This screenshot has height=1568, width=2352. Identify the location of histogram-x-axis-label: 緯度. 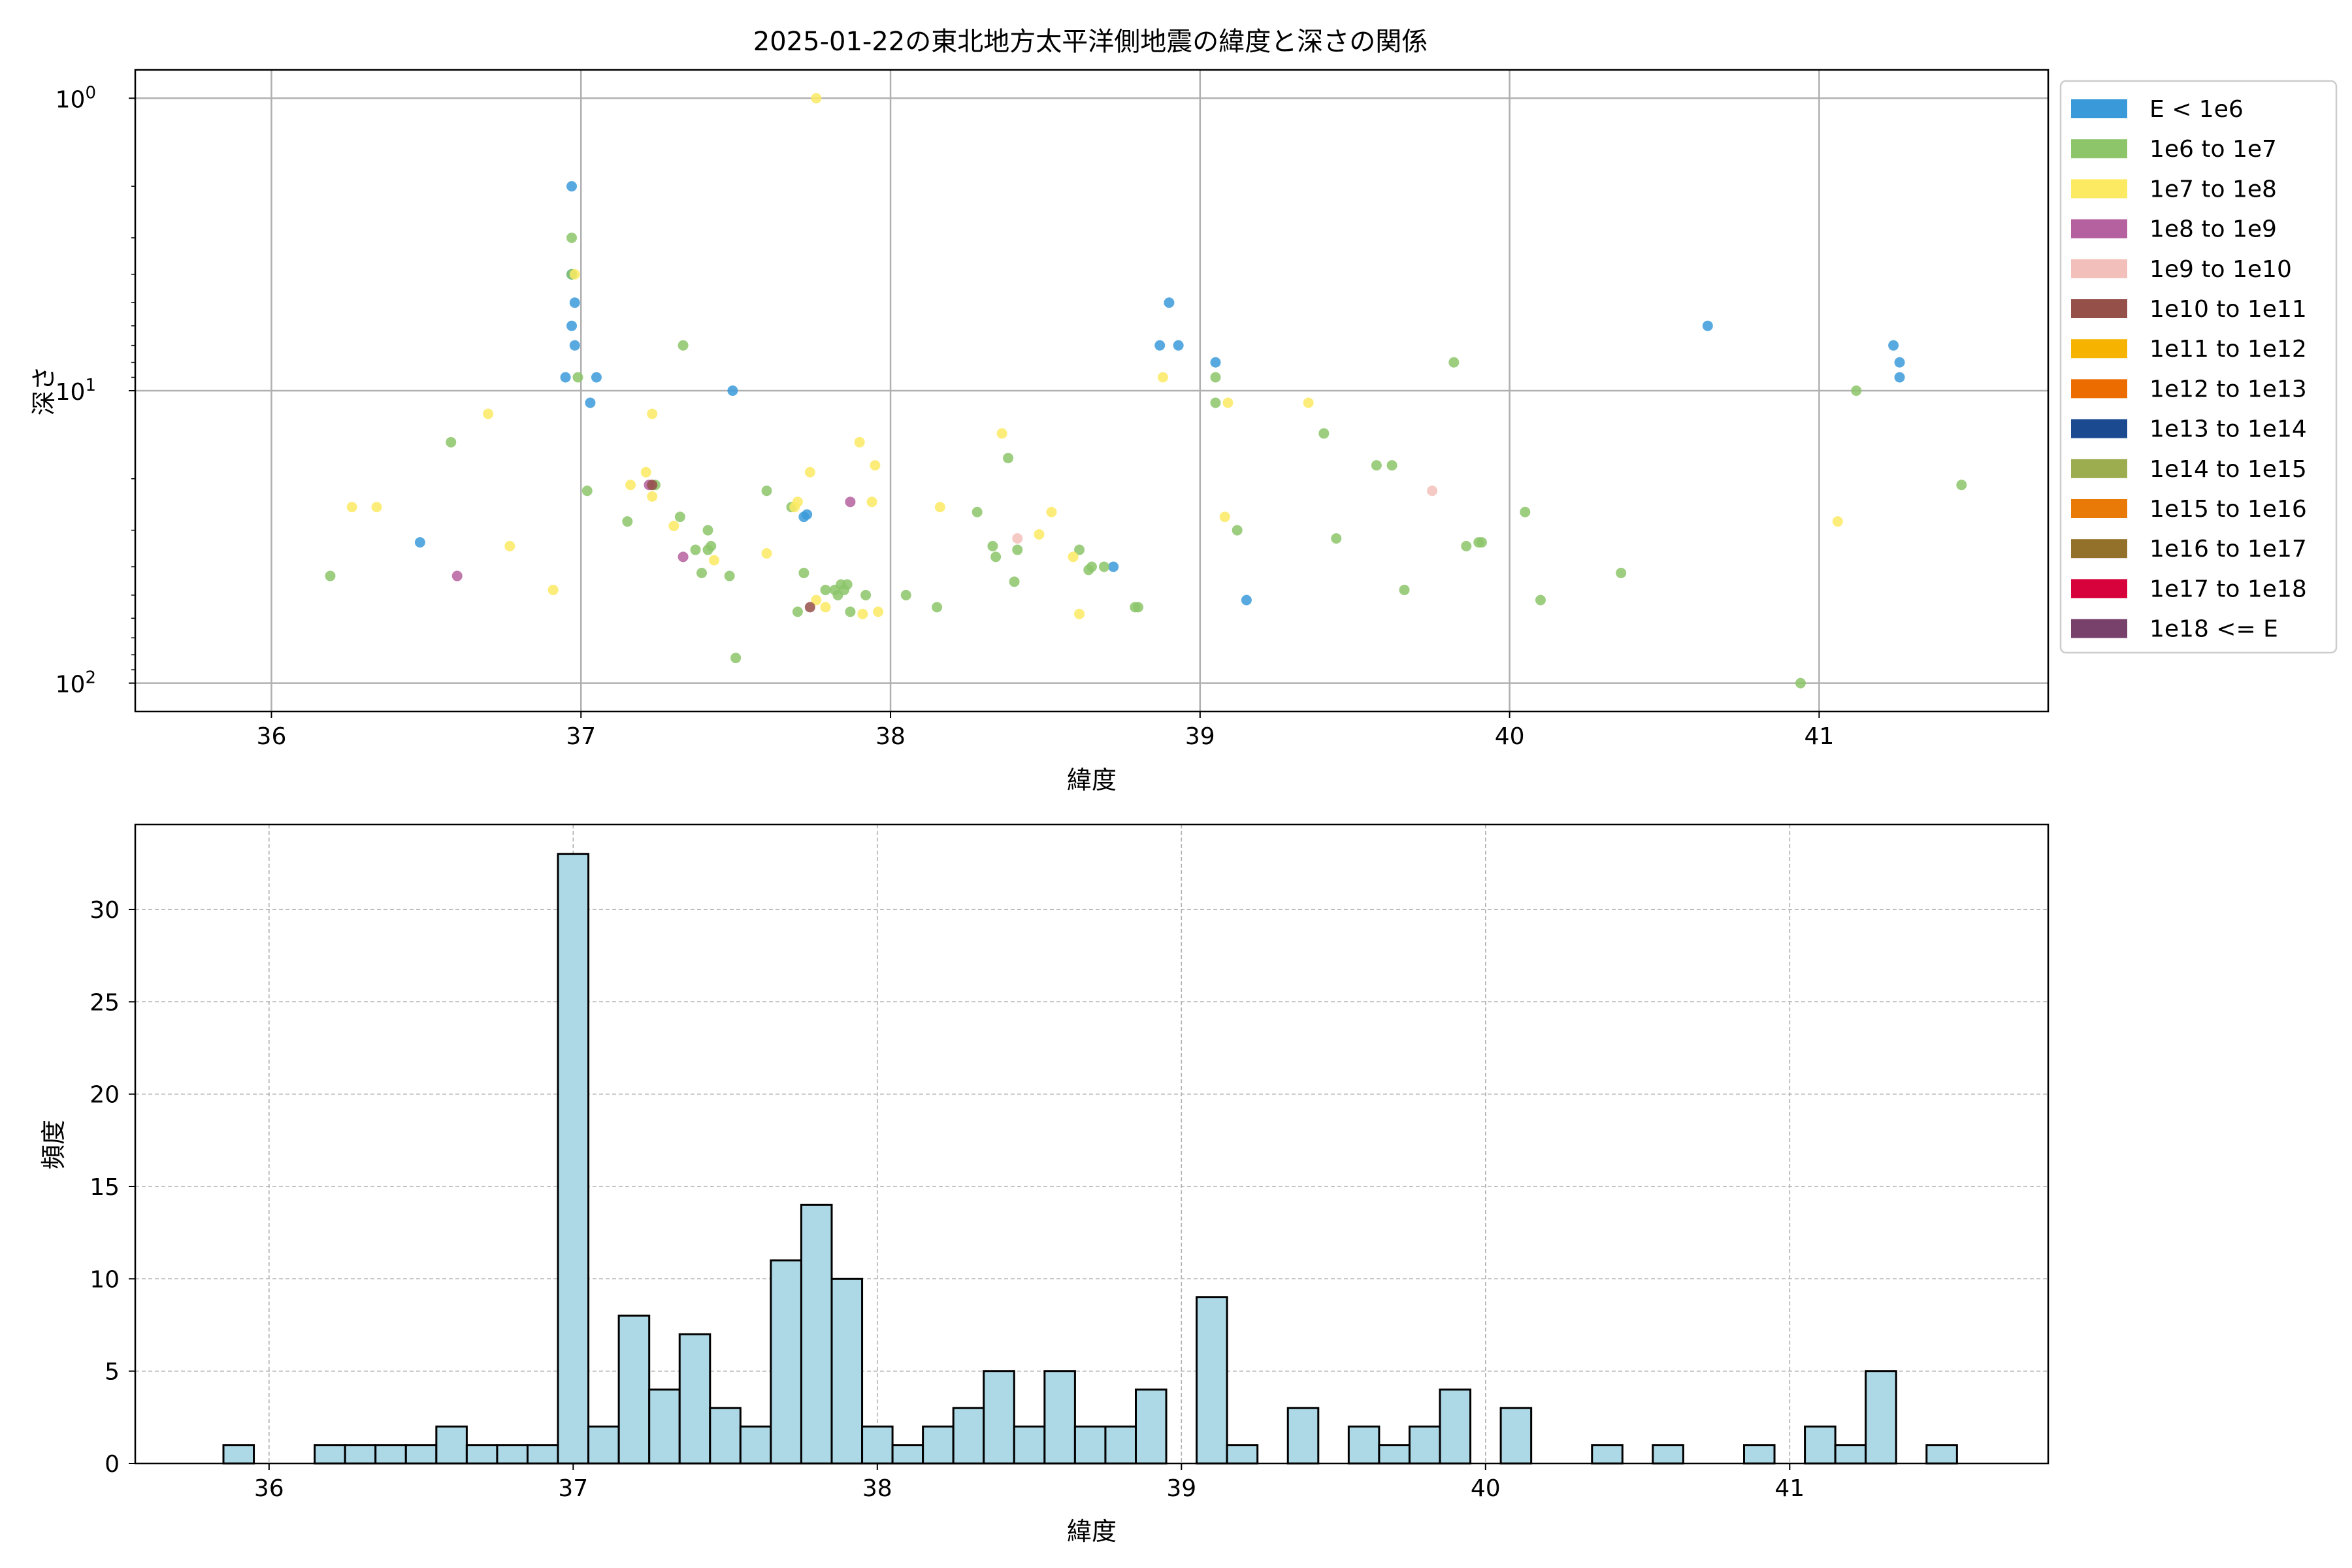
(1092, 1531).